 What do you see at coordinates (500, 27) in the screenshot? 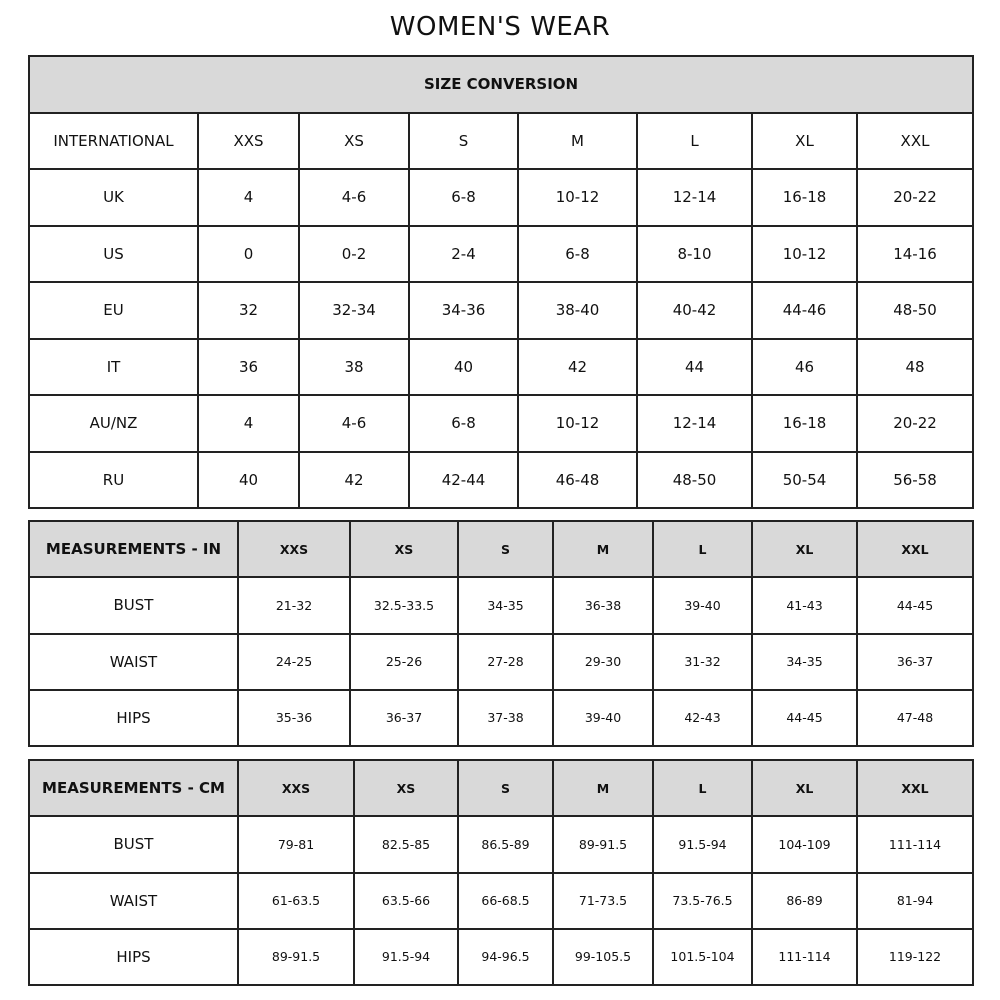
I see `page-title: WOMEN'S WEAR` at bounding box center [500, 27].